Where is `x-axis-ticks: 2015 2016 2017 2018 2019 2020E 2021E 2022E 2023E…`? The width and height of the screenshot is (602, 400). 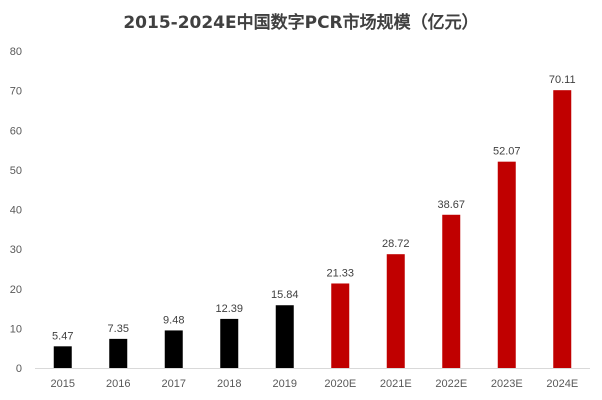 x-axis-ticks: 2015 2016 2017 2018 2019 2020E 2021E 2022E 2023E… is located at coordinates (315, 384).